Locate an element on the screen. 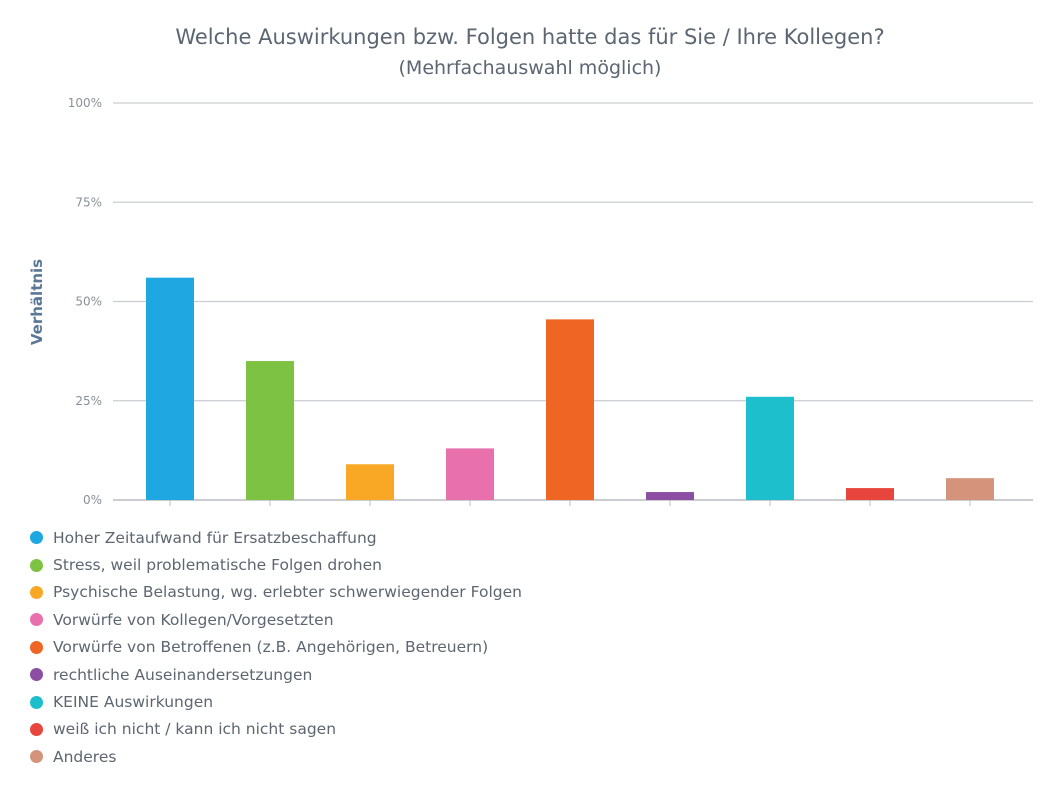  y-axis-ticks: 0% 25% 50% 75% 100% is located at coordinates (85, 301).